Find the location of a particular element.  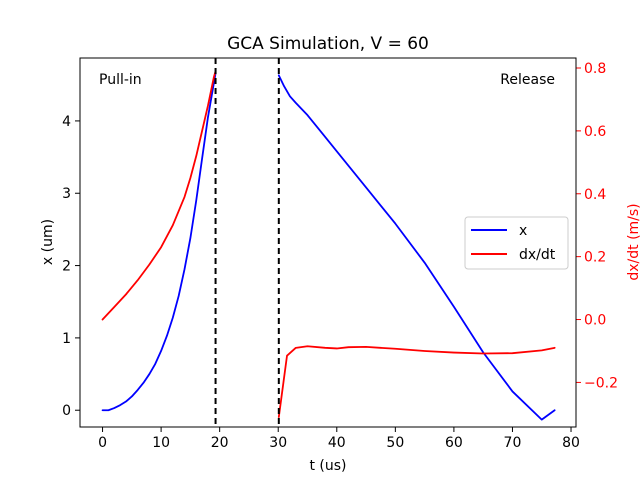

y-right-tick-label: 0.2 is located at coordinates (595, 258).